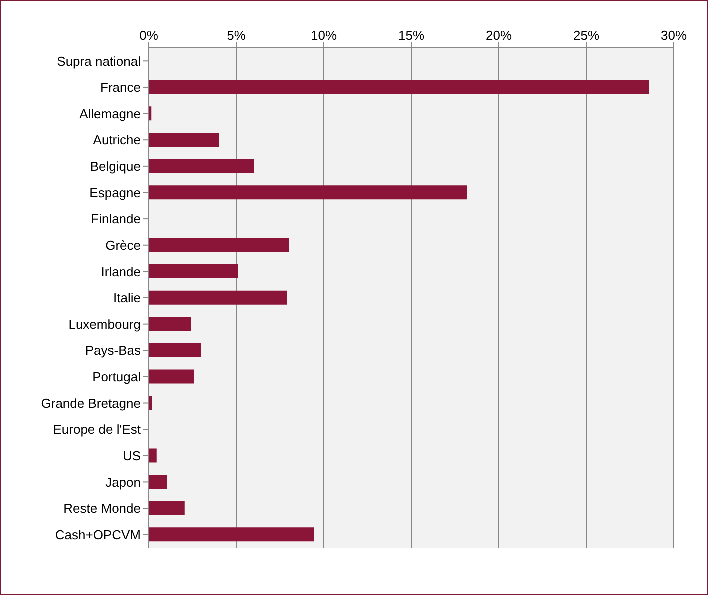  I want to click on y-tick-label: Finlande, so click(116, 219).